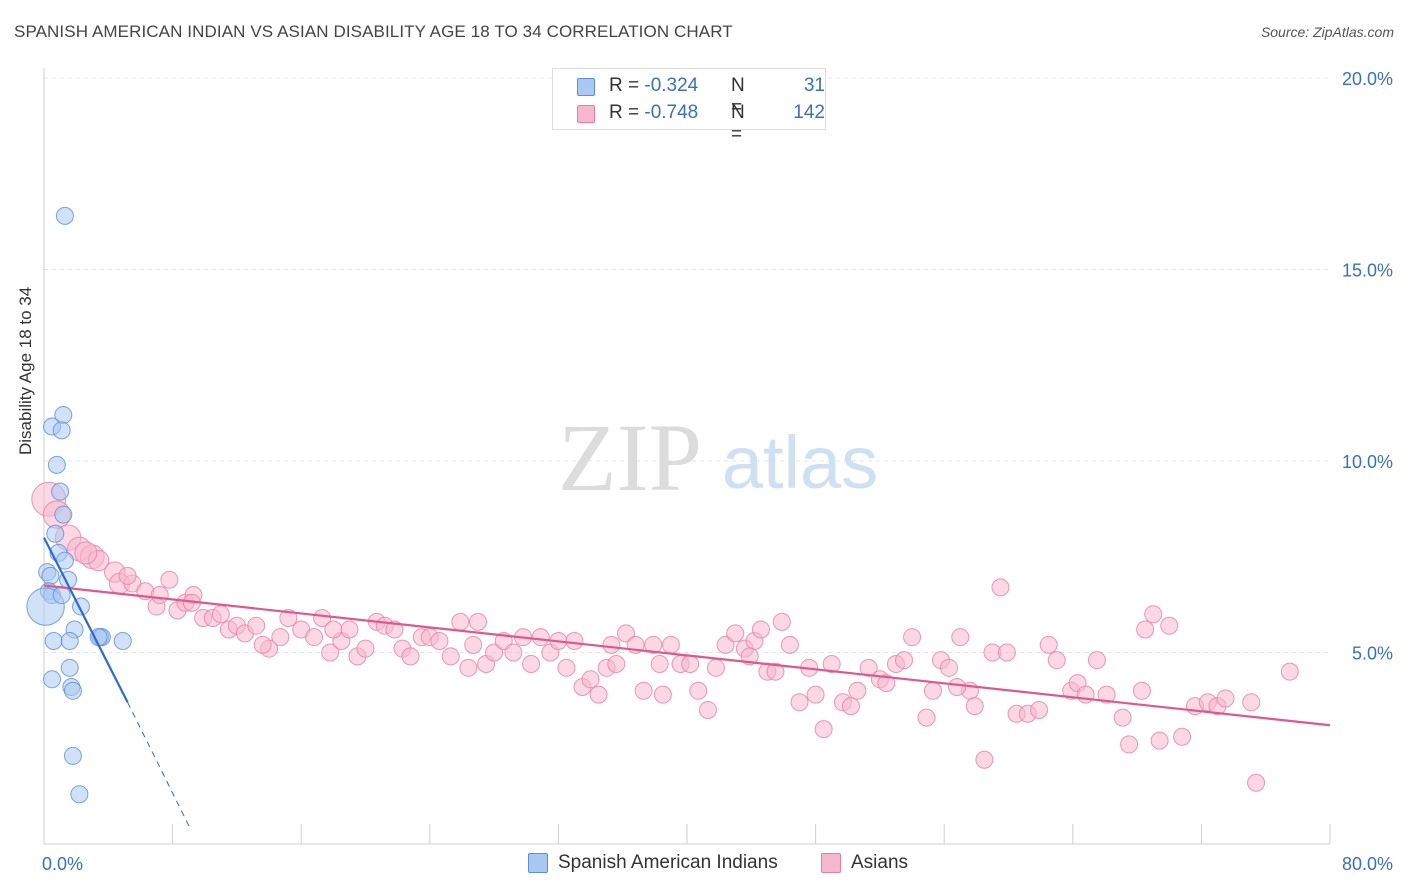 This screenshot has height=892, width=1406. What do you see at coordinates (1327, 32) in the screenshot?
I see `source-label: Source: ZipAtlas.com` at bounding box center [1327, 32].